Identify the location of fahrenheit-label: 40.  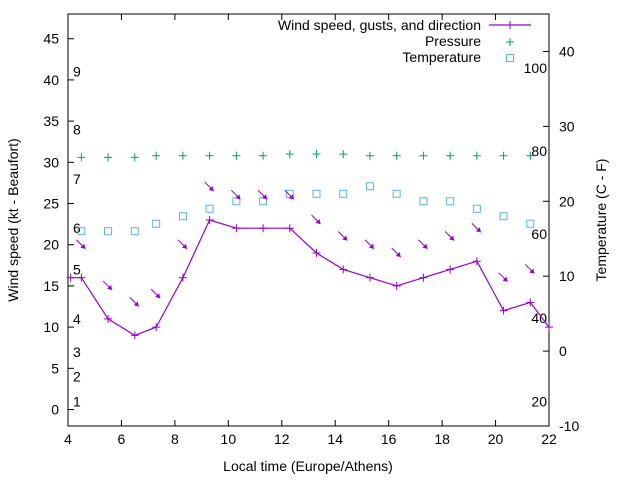
(539, 318).